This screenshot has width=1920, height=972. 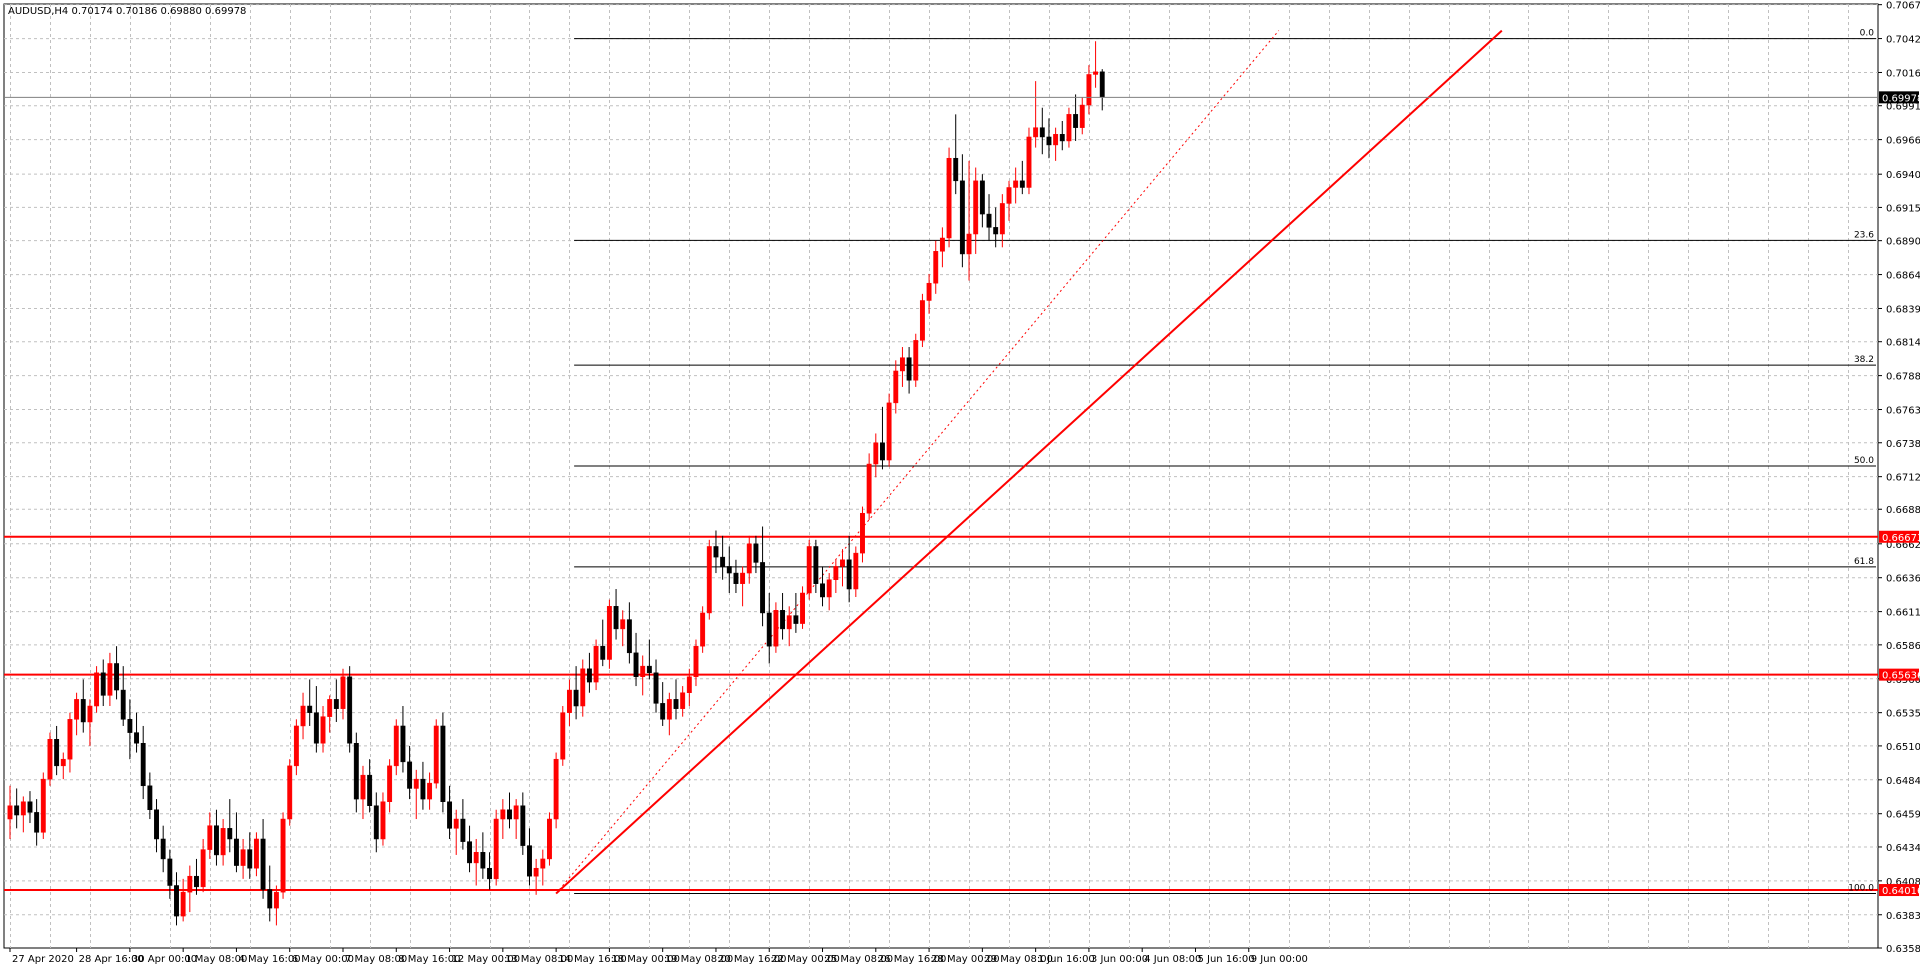 What do you see at coordinates (1172, 959) in the screenshot?
I see `x-tick-label: 4 Jun 08:00` at bounding box center [1172, 959].